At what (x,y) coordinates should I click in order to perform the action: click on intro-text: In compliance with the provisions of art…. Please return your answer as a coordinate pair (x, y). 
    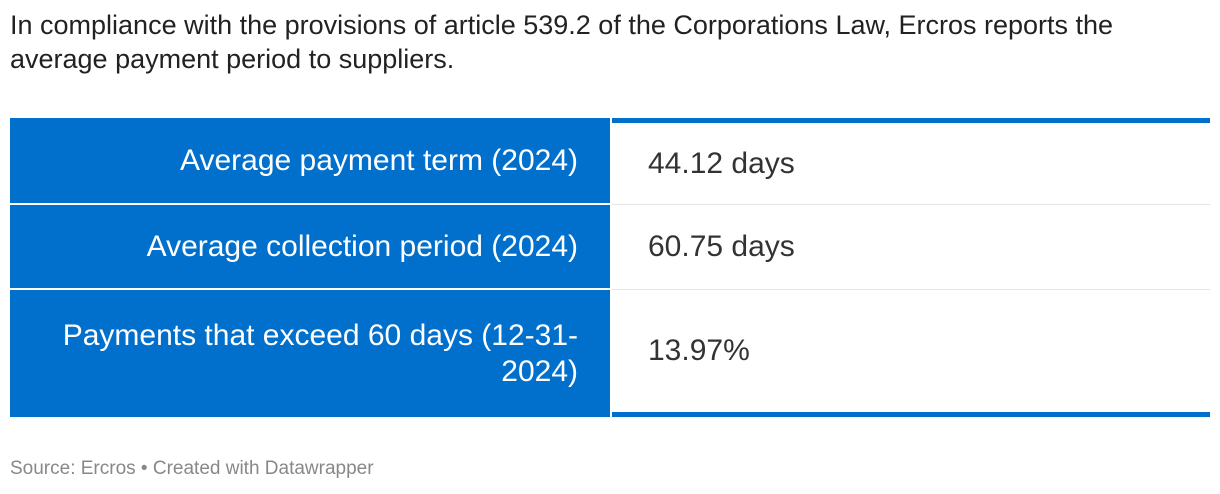
    Looking at the image, I should click on (562, 42).